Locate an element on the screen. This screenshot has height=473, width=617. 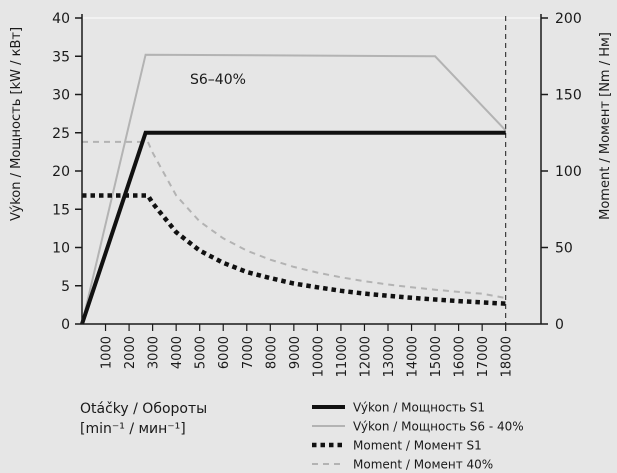
annotation-s6: S6–40% is located at coordinates (218, 80).